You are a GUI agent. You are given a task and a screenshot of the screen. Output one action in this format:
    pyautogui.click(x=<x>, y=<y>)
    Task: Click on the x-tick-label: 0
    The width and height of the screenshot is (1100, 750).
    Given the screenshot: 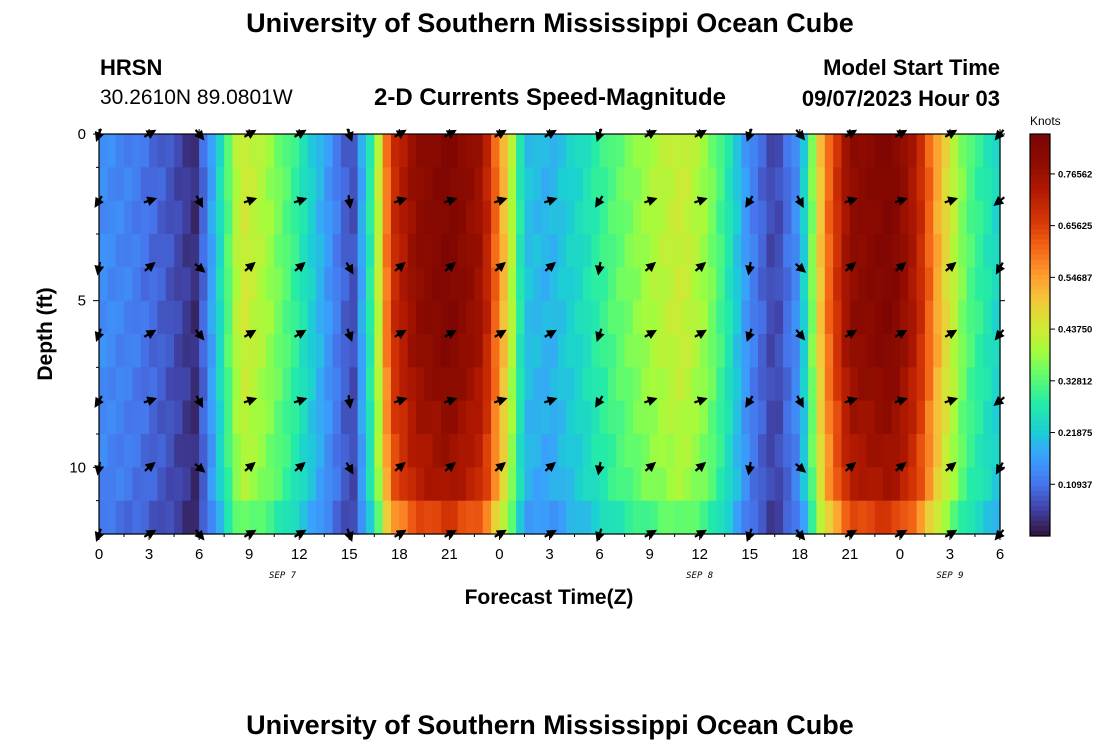 What is the action you would take?
    pyautogui.click(x=499, y=554)
    